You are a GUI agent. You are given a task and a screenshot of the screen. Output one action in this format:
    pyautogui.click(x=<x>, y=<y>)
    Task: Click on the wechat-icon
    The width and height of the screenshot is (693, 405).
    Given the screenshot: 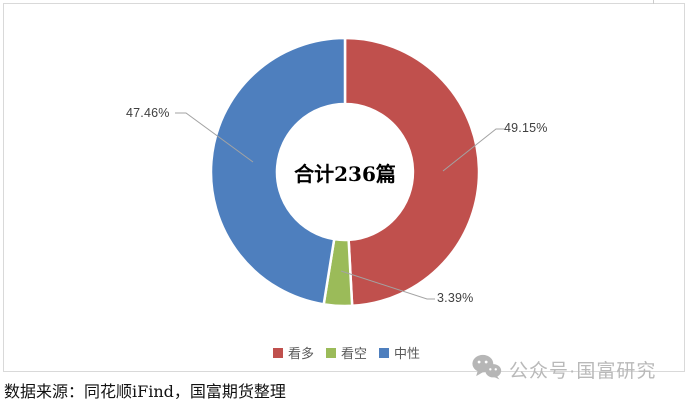 What is the action you would take?
    pyautogui.click(x=487, y=369)
    